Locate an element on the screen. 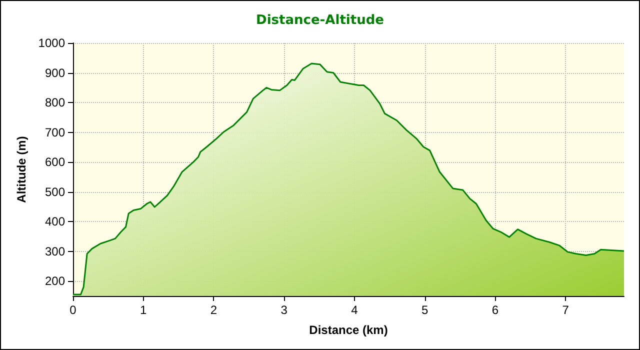 This screenshot has width=640, height=350. y-tick-label: 700 is located at coordinates (55, 132).